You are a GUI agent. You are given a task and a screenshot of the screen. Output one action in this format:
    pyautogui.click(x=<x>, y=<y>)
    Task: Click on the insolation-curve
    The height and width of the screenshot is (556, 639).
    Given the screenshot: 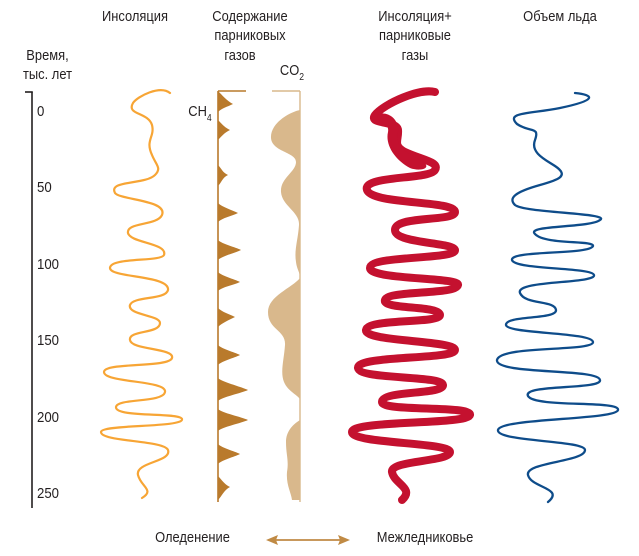 What is the action you would take?
    pyautogui.click(x=141, y=294)
    